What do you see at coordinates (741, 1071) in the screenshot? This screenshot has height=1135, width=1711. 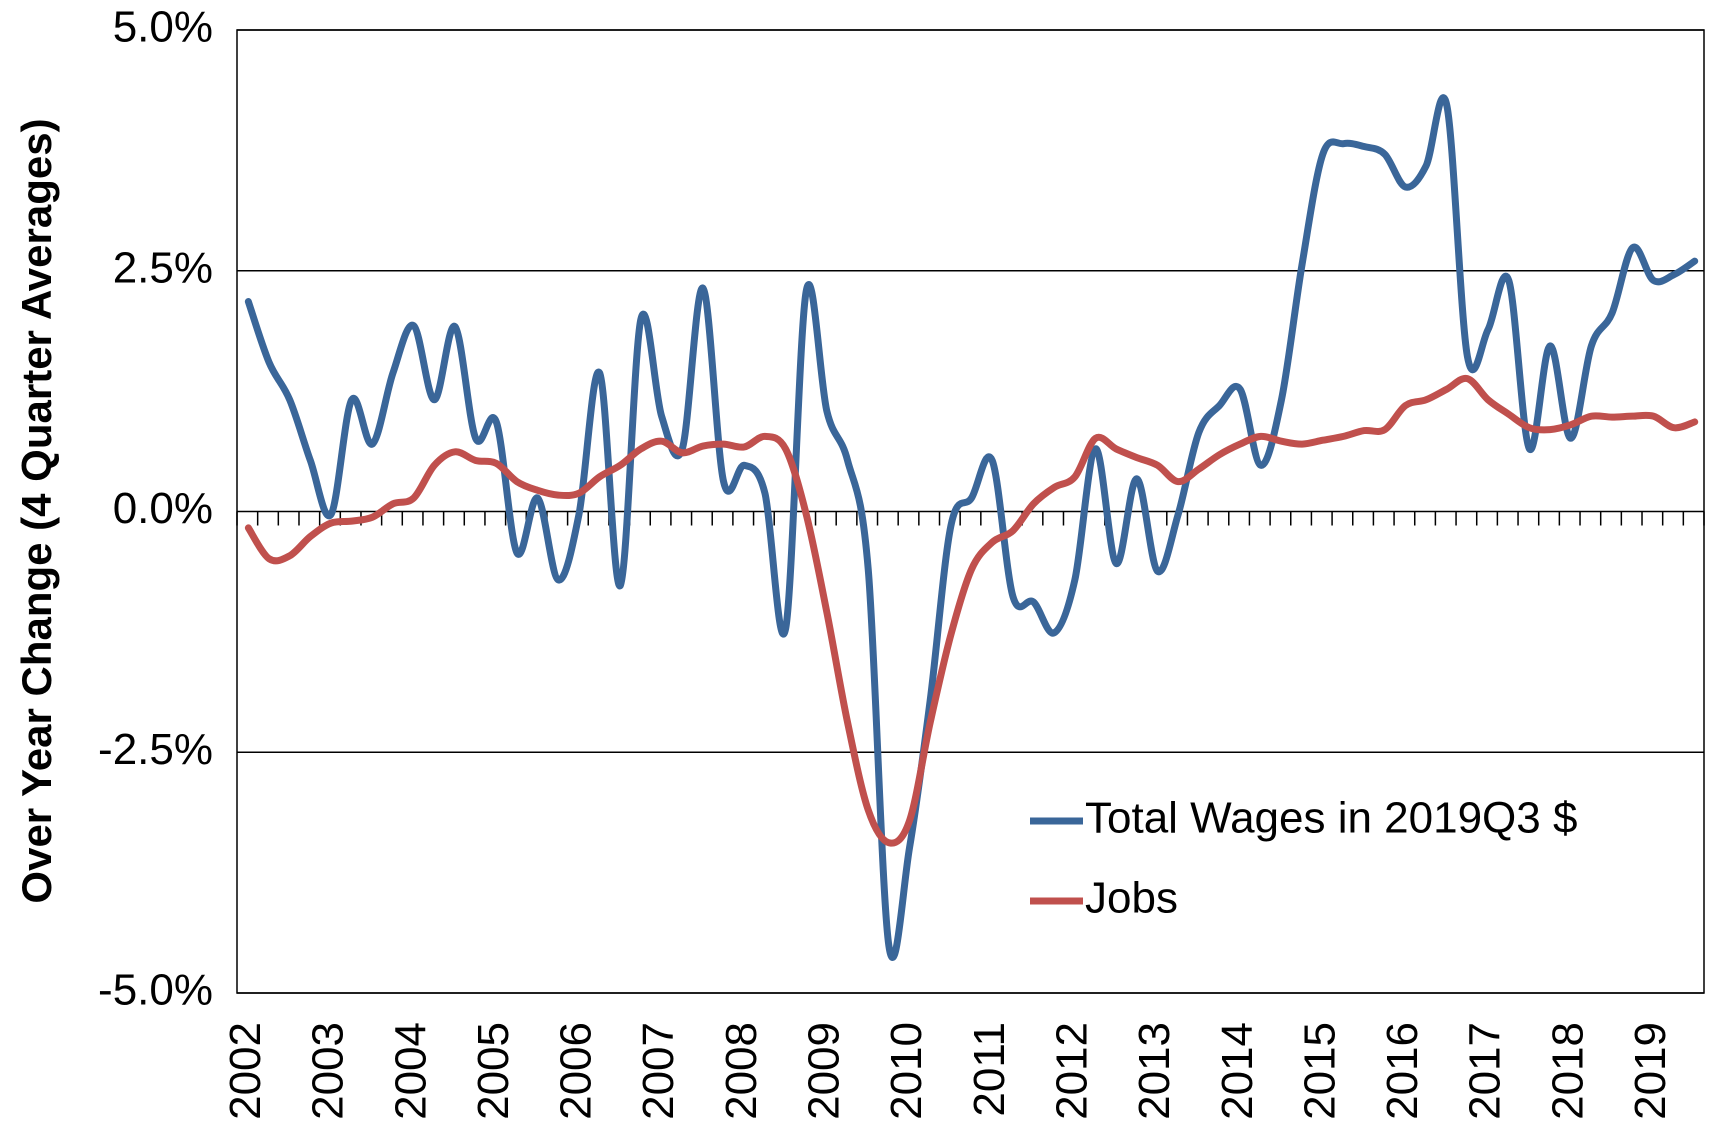 I see `x-tick-label: 2008` at bounding box center [741, 1071].